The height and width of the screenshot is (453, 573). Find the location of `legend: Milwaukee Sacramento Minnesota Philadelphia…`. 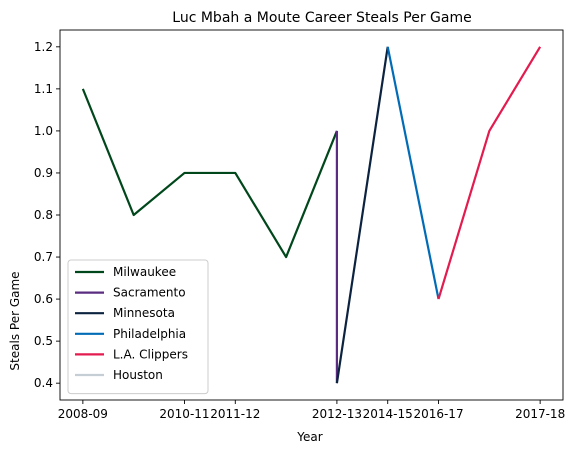

legend: Milwaukee Sacramento Minnesota Philadelphia… is located at coordinates (138, 327).